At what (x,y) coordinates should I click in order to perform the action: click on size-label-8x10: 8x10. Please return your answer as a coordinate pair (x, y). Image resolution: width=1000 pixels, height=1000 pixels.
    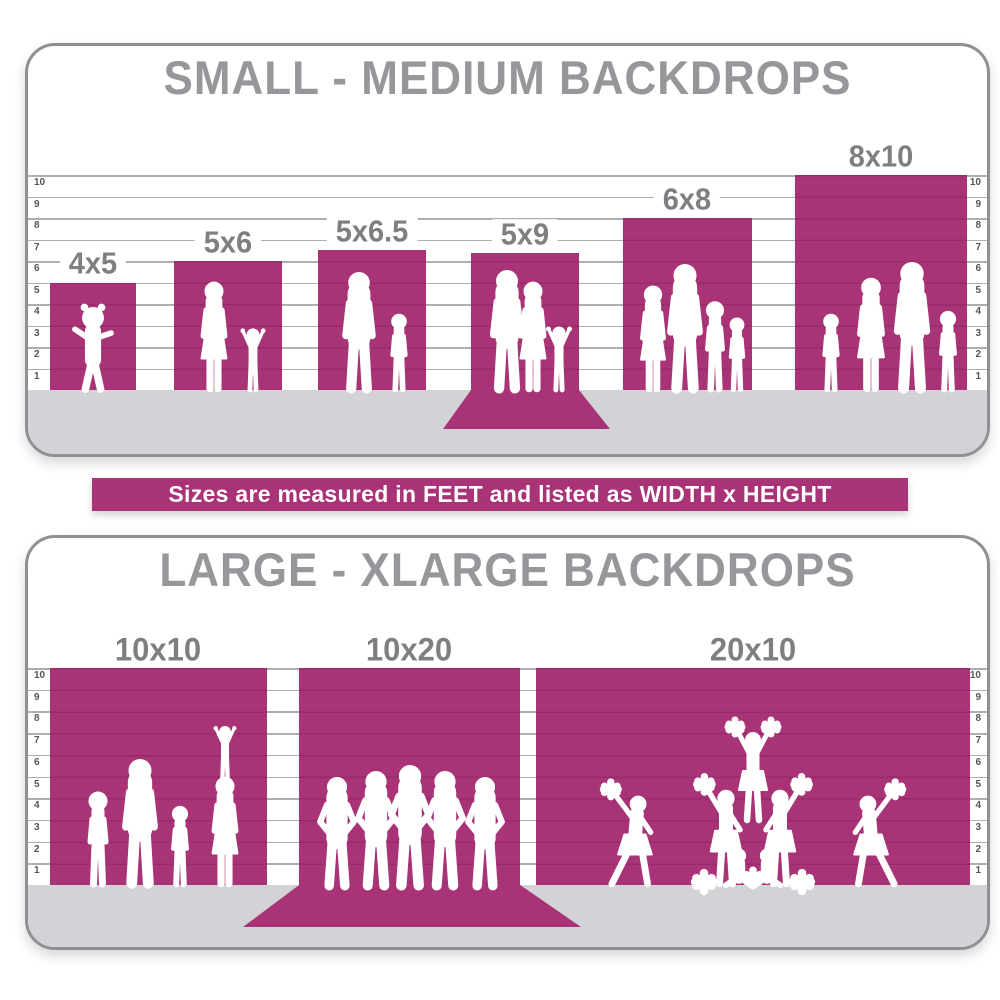
    Looking at the image, I should click on (881, 157).